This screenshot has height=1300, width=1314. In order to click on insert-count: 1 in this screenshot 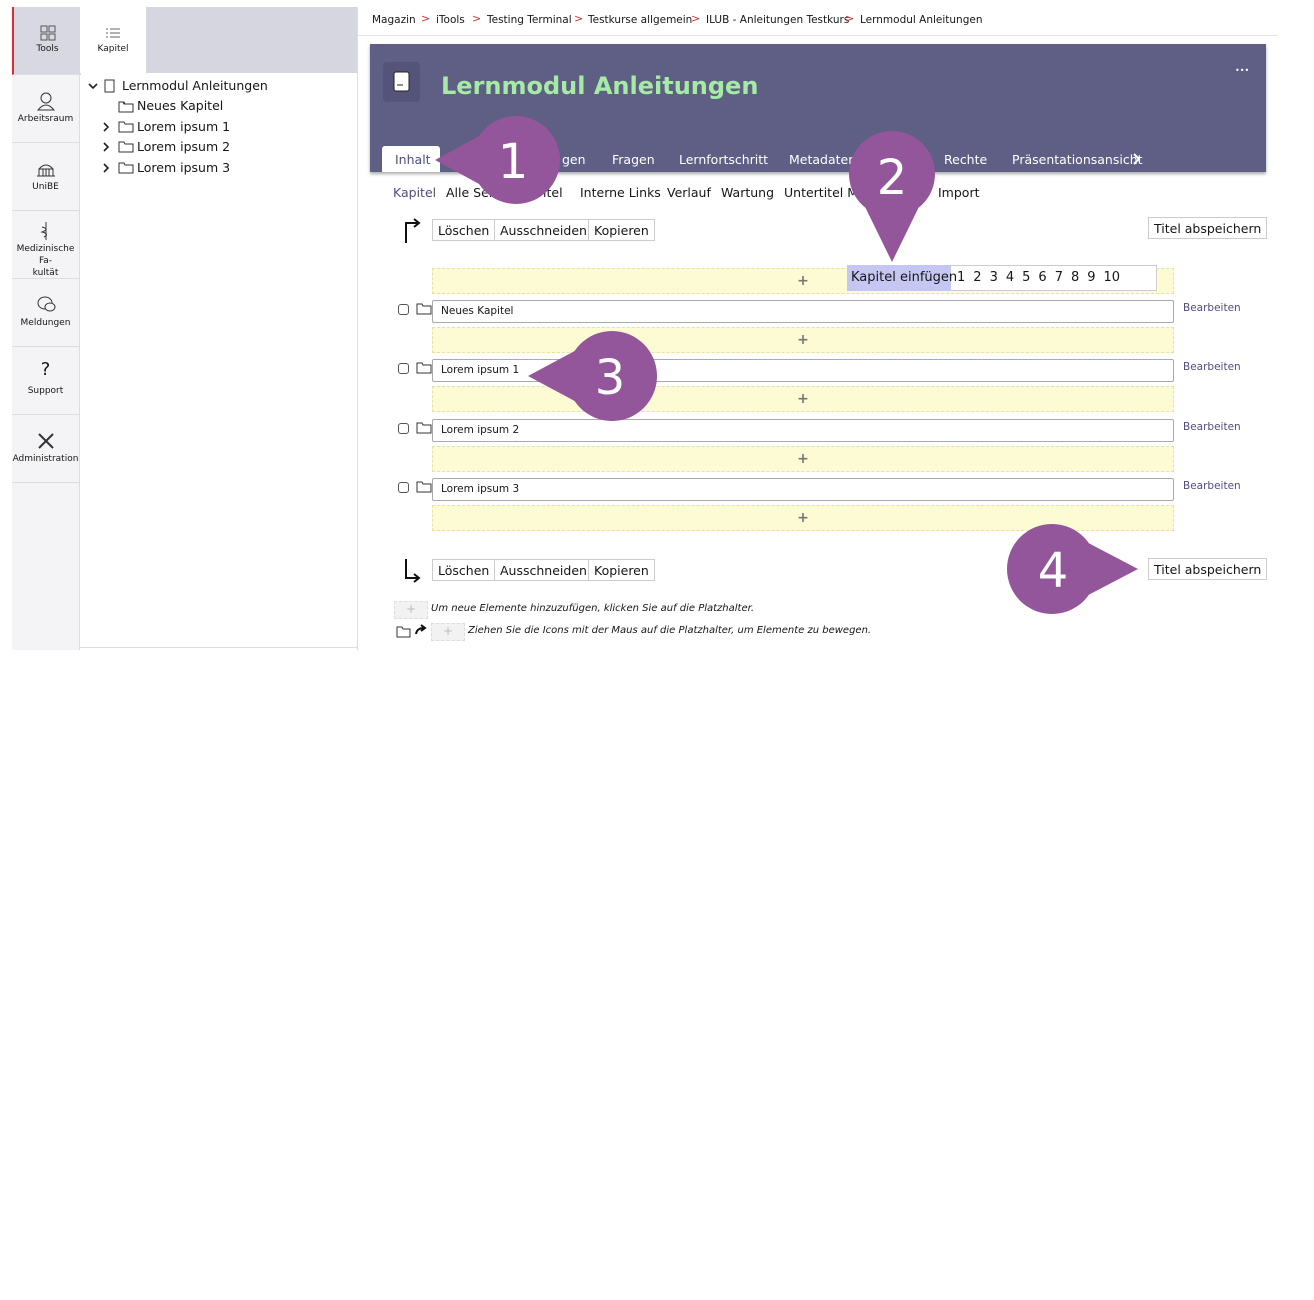, I will do `click(961, 277)`.